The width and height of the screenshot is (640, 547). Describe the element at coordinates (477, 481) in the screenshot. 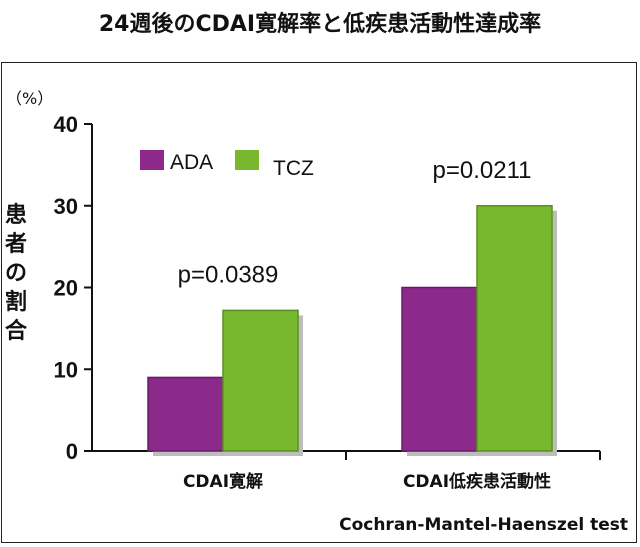

I see `x-tick-label: CDAI低疾患活動性` at that location.